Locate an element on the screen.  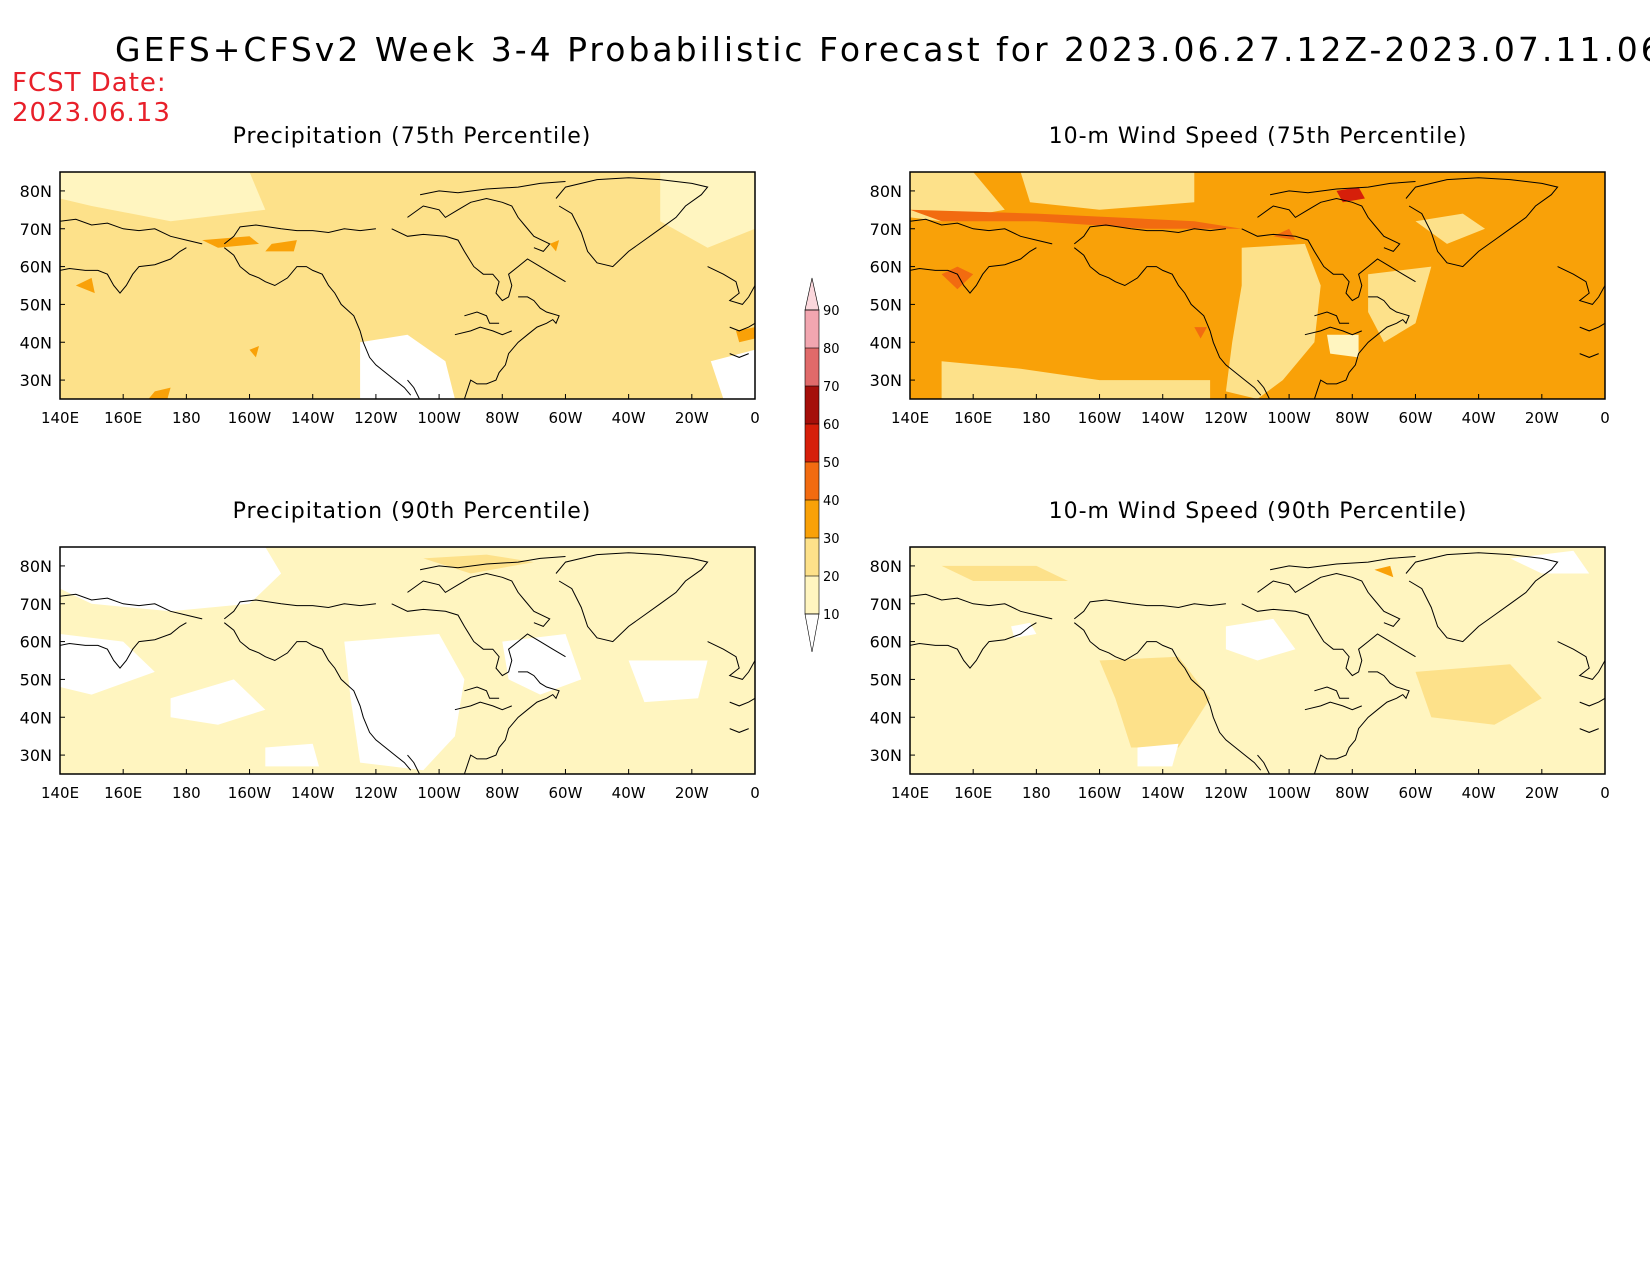
panel-title-precip-75: Precipitation (75th Percentile) is located at coordinates (412, 136).